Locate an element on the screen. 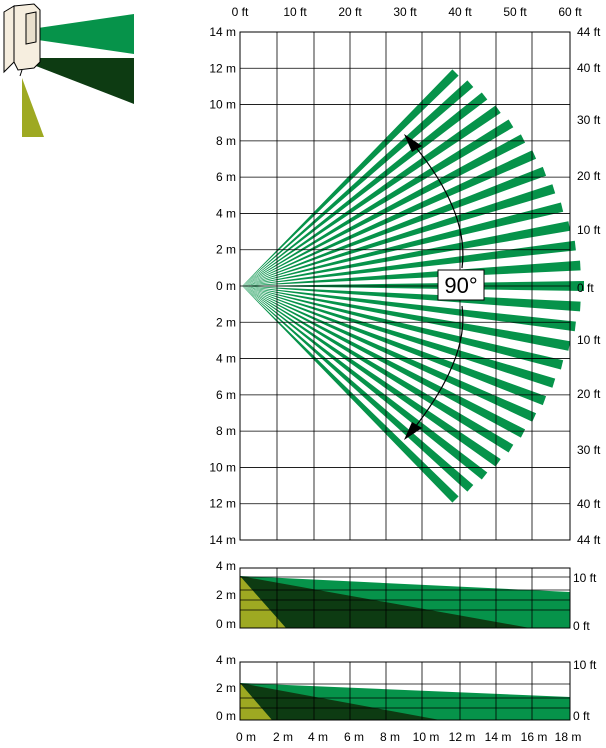 Image resolution: width=606 pixels, height=748 pixels. side1-left-labels: 4 m 2 m 0 m is located at coordinates (226, 595).